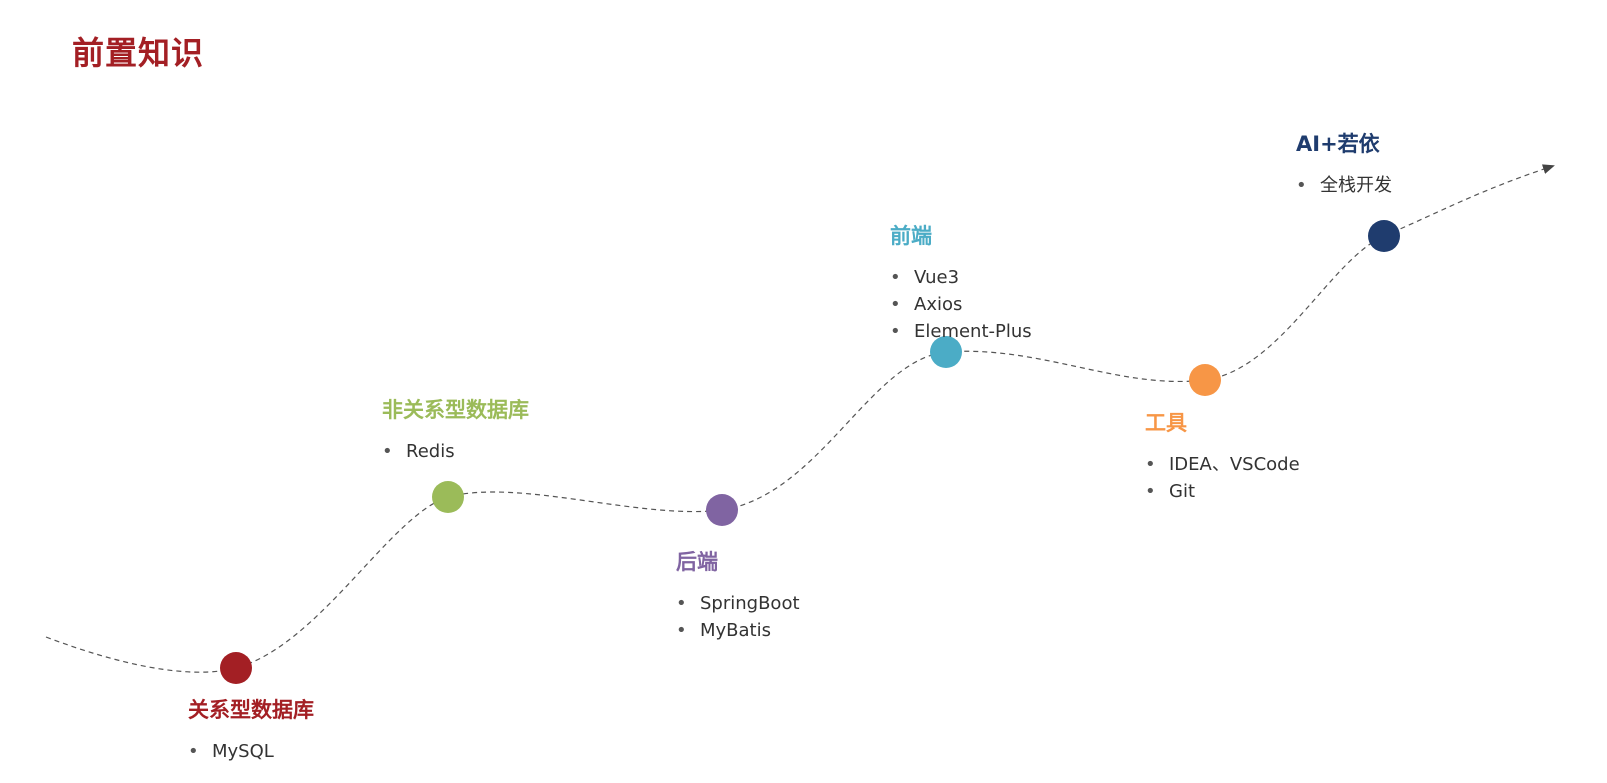 This screenshot has width=1607, height=783. I want to click on node-ai-ruoyi: AI+若依 • 全栈开发, so click(1344, 163).